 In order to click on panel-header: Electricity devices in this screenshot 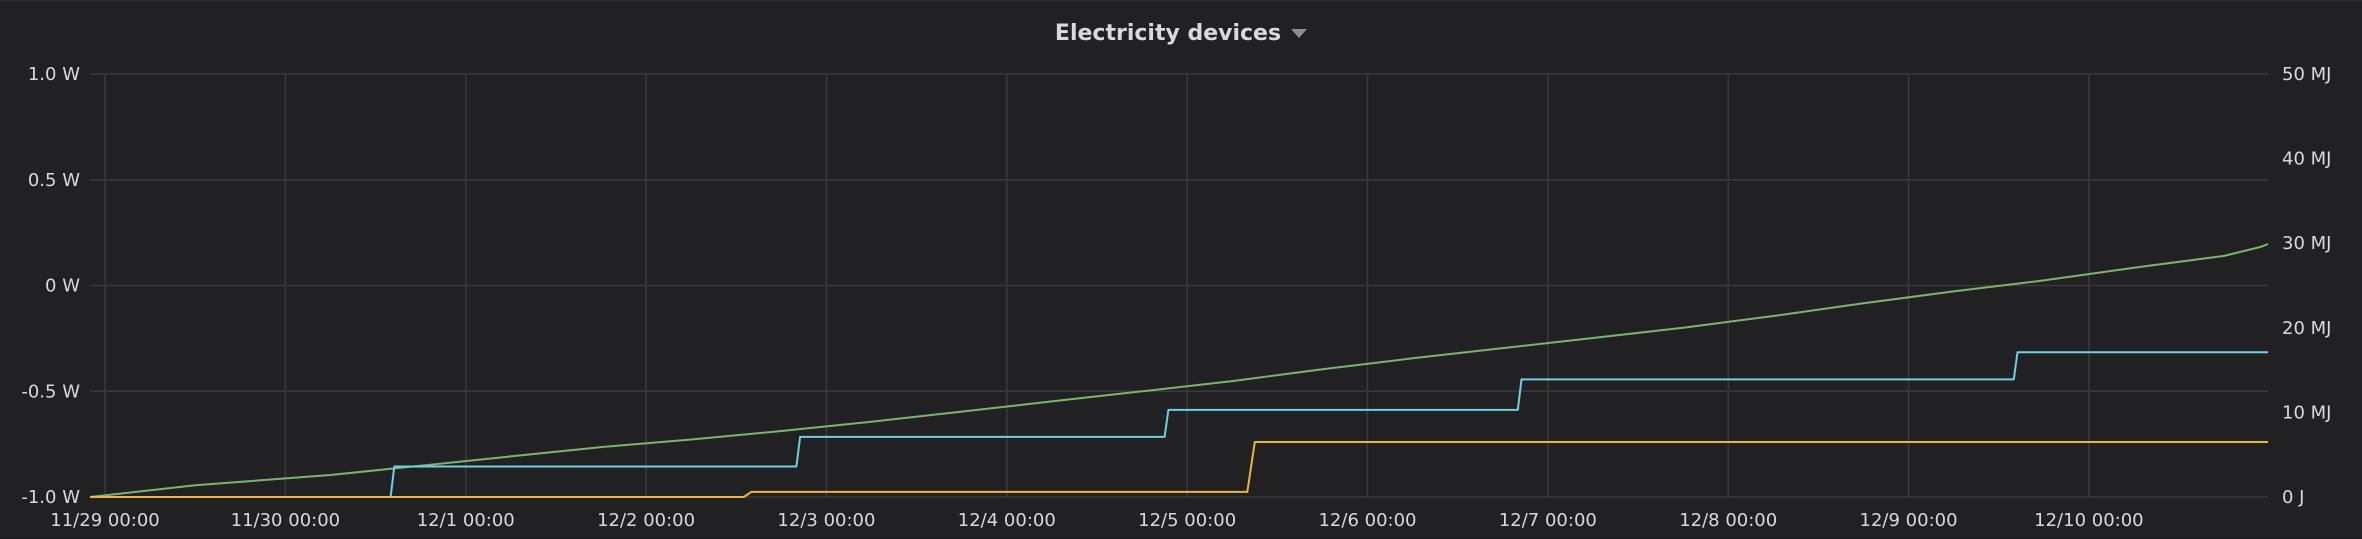, I will do `click(1181, 33)`.